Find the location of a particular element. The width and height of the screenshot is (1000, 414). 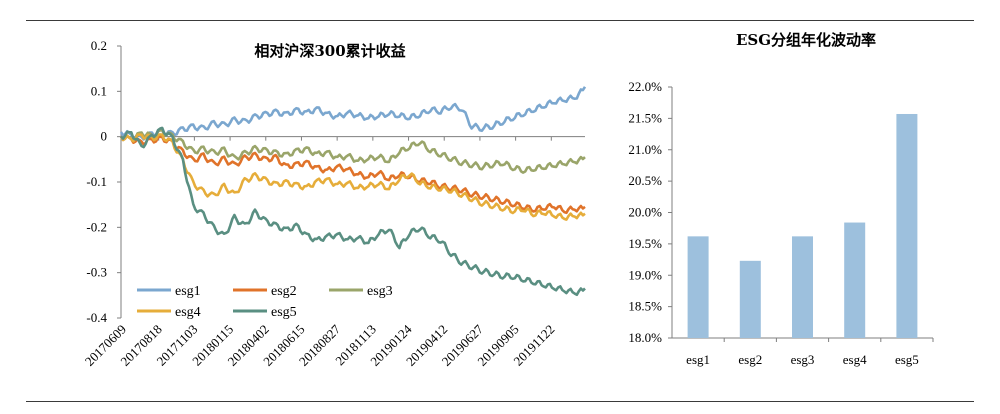

legend-label-esg5: esg5 is located at coordinates (284, 312).